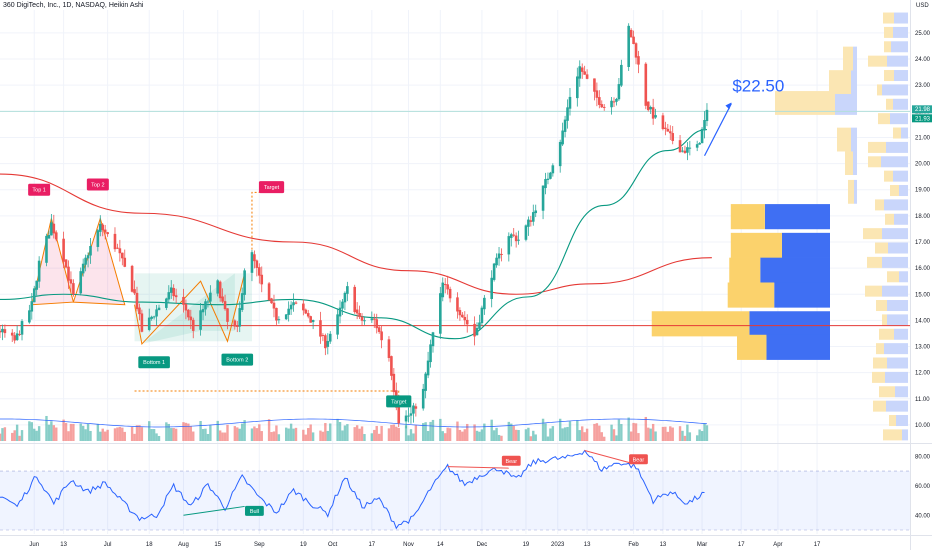  What do you see at coordinates (922, 6) in the screenshot?
I see `currency-label: USD` at bounding box center [922, 6].